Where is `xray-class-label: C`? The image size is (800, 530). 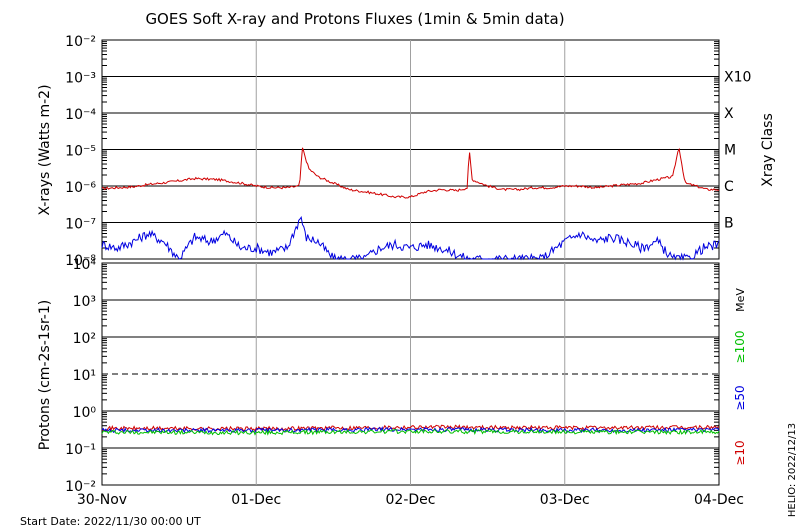 xray-class-label: C is located at coordinates (729, 187).